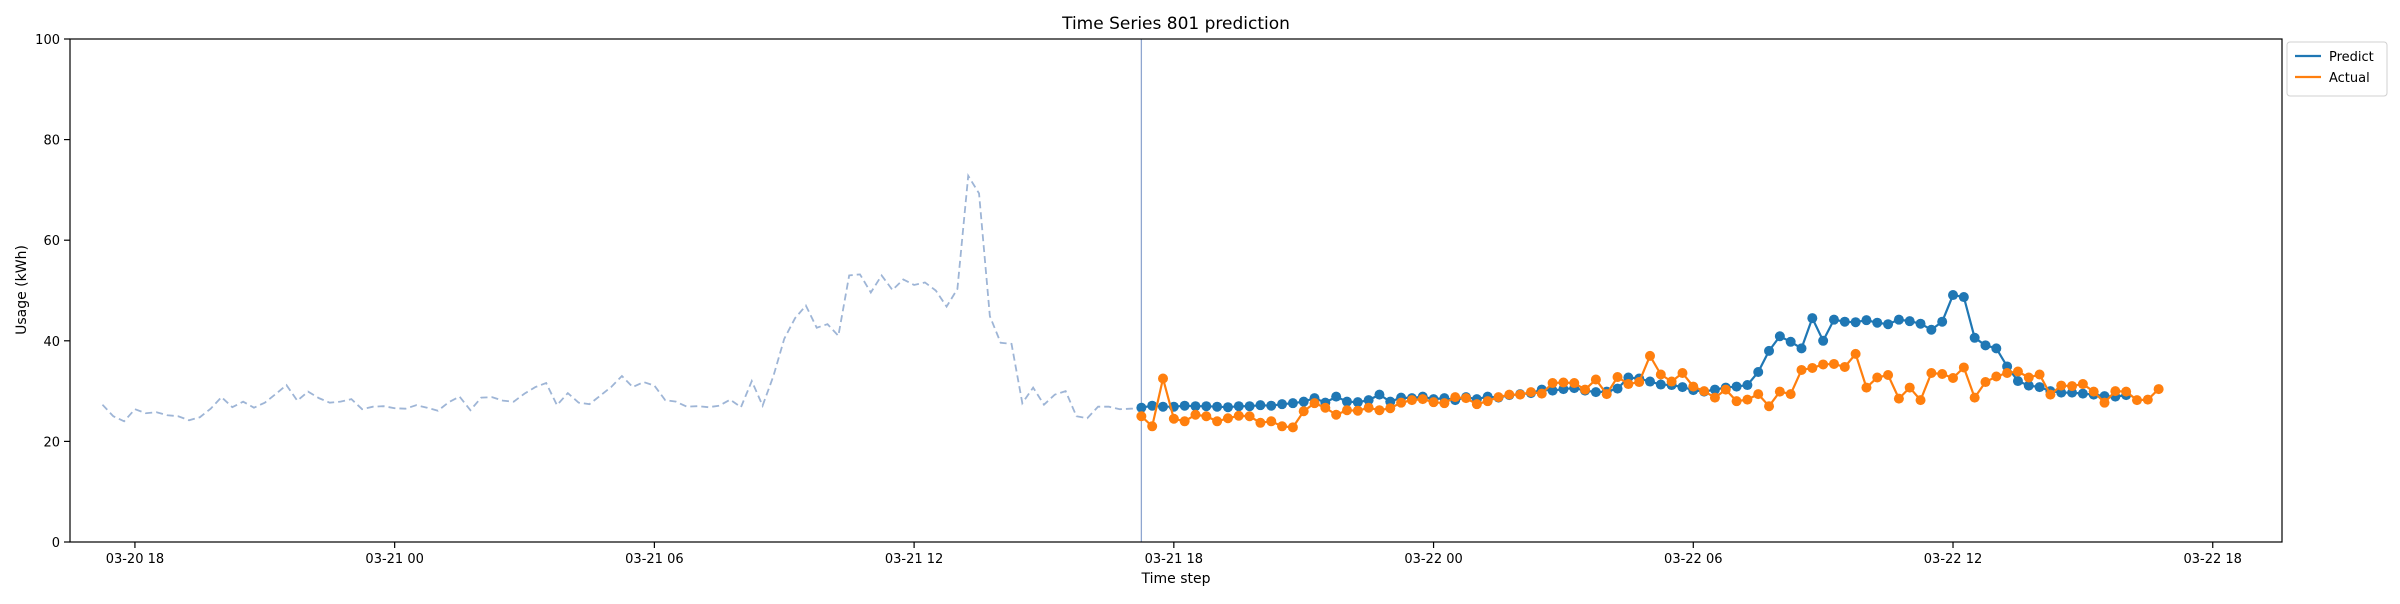 The image size is (2400, 604). Describe the element at coordinates (51, 442) in the screenshot. I see `y-tick-label: 20` at that location.